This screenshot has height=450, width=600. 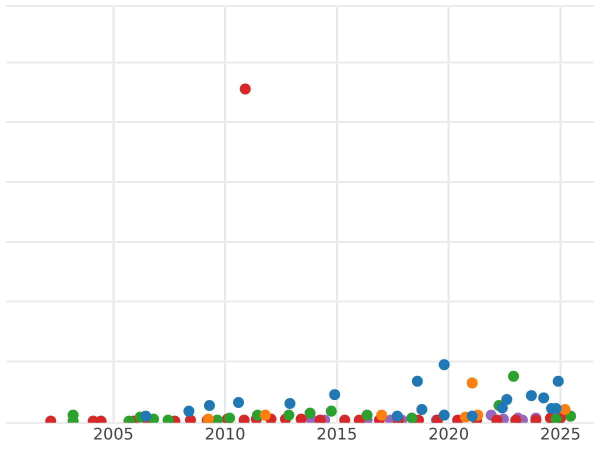 I want to click on x-tick-label: 2010, so click(x=225, y=434).